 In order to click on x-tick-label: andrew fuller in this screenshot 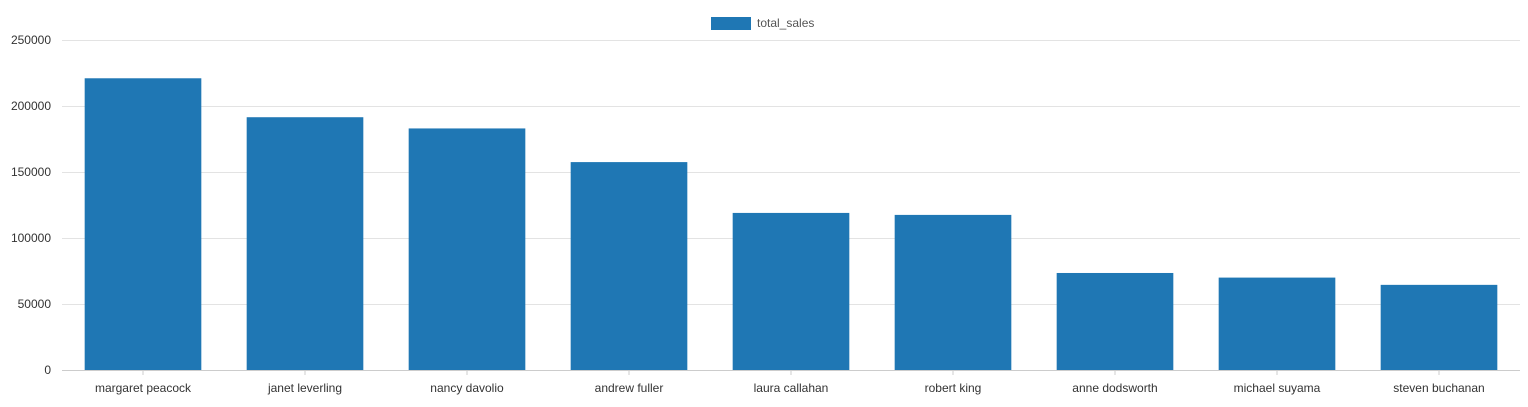, I will do `click(629, 388)`.